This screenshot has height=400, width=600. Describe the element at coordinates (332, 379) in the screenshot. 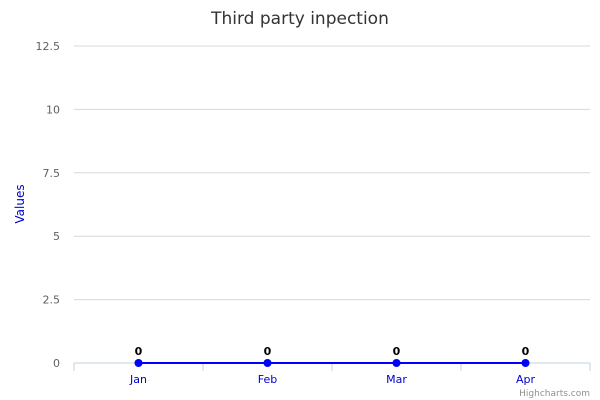

I see `x-tick-labels: Jan Feb Mar Apr` at that location.